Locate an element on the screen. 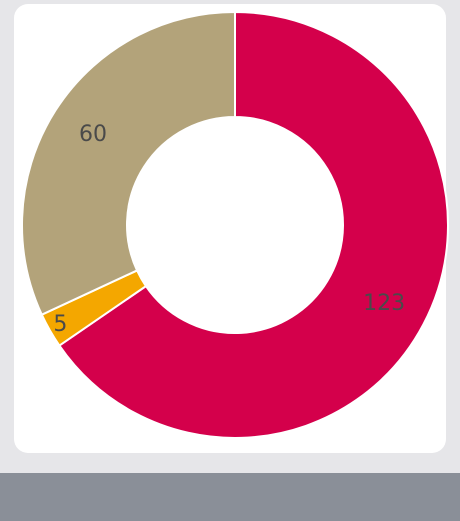 The height and width of the screenshot is (521, 460). slice-value-label: 60 is located at coordinates (93, 134).